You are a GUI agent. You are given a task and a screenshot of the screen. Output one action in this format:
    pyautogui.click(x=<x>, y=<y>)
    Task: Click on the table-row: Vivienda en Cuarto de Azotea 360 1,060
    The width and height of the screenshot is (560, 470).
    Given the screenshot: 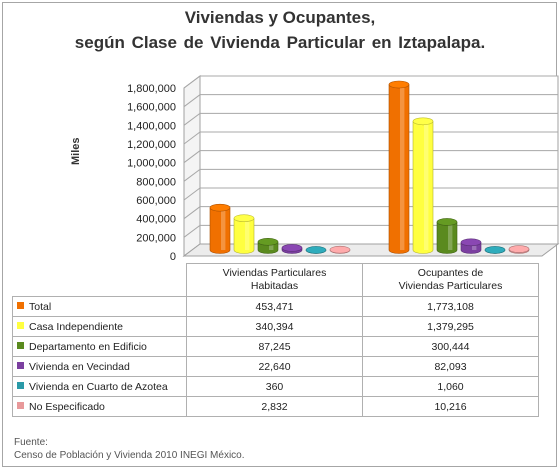 What is the action you would take?
    pyautogui.click(x=275, y=386)
    